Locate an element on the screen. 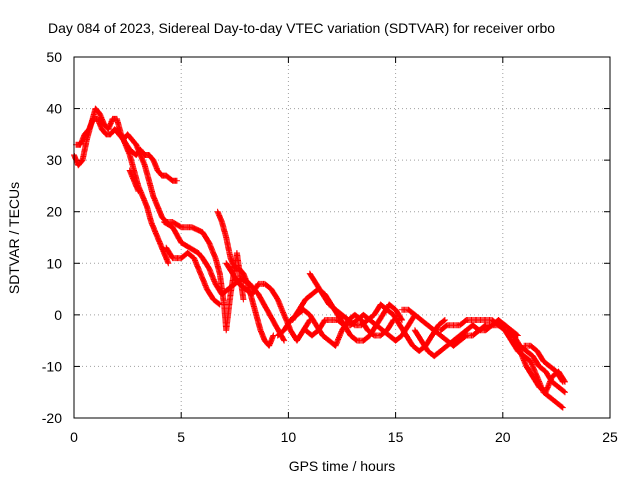  y-tick-label: 10 is located at coordinates (54, 263).